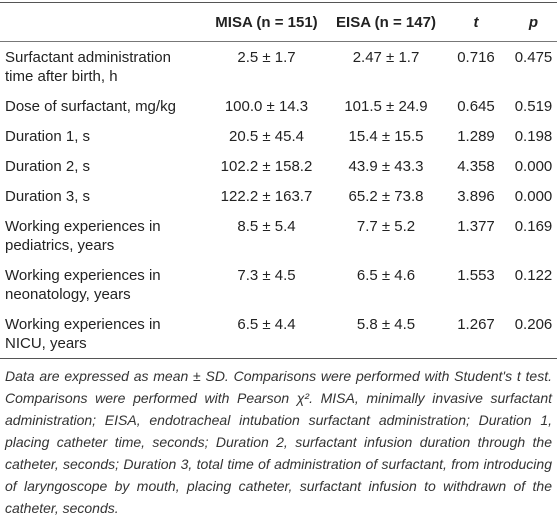  What do you see at coordinates (266, 166) in the screenshot?
I see `cell: 102.2 ± 158.2` at bounding box center [266, 166].